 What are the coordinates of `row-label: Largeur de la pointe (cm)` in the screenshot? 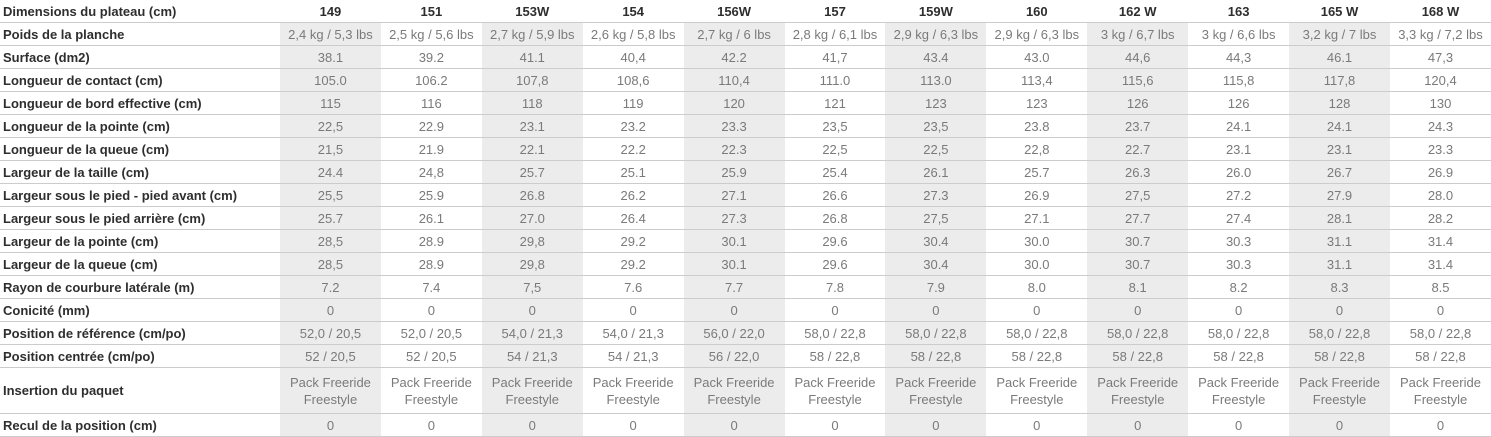 It's located at (140, 241).